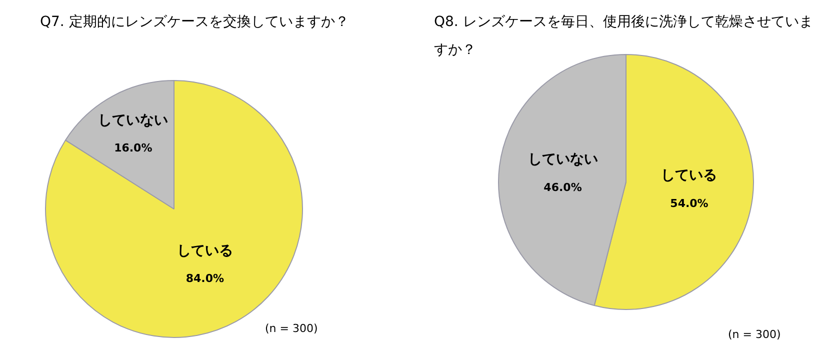 The height and width of the screenshot is (359, 826). What do you see at coordinates (624, 36) in the screenshot?
I see `chart-title: Q8. レンズケースを毎日、使用後に洗浄して乾燥させていますか？` at bounding box center [624, 36].